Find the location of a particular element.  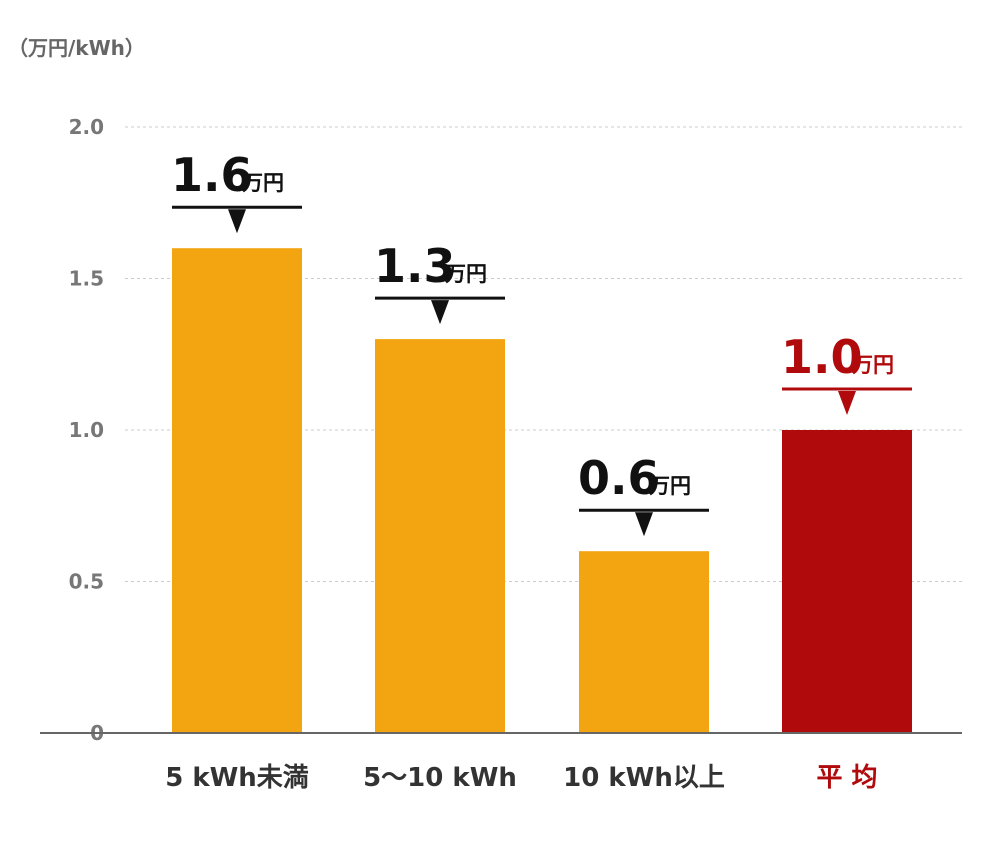

x-category-label: 10 kWh以上 is located at coordinates (644, 778).